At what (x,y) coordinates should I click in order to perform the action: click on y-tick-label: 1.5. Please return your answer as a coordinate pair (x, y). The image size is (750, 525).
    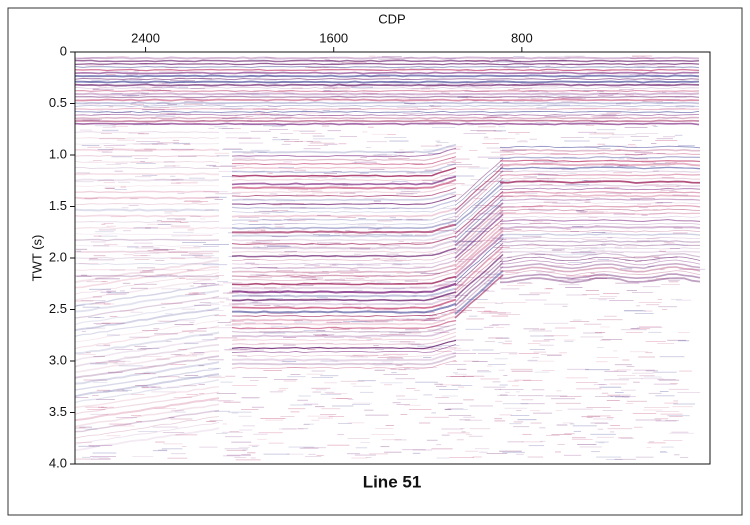
    Looking at the image, I should click on (58, 205).